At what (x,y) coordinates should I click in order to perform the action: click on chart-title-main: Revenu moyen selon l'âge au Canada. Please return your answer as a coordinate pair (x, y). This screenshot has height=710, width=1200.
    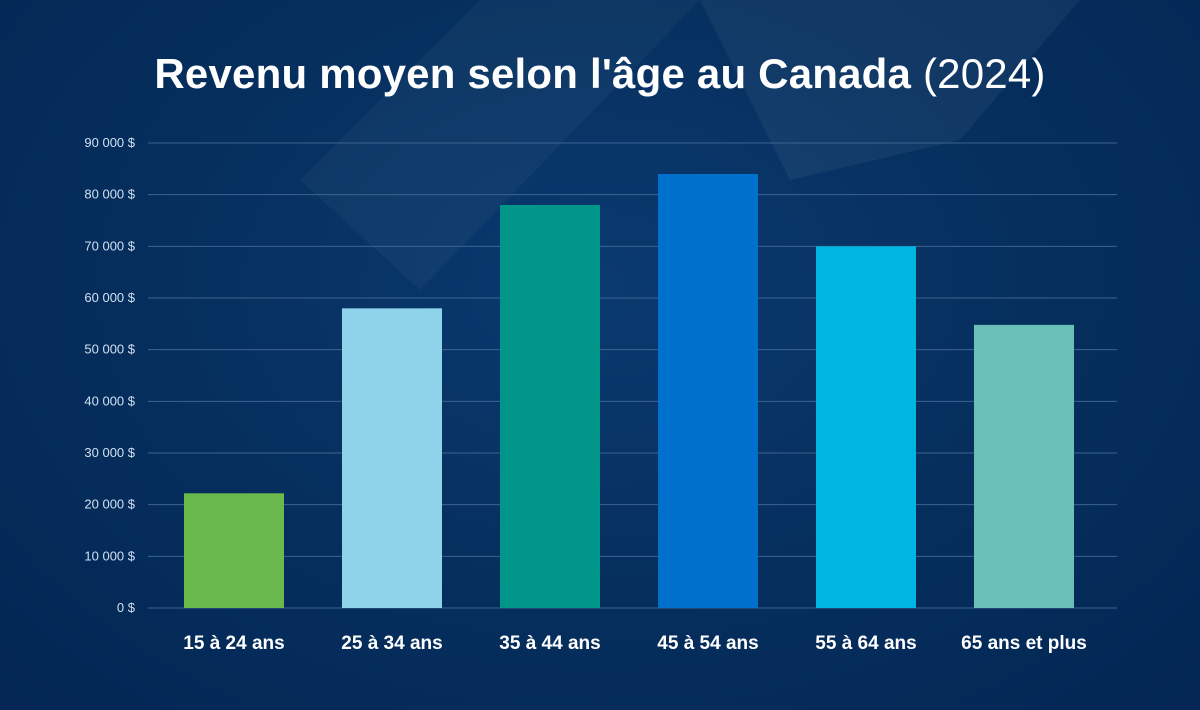
    Looking at the image, I should click on (533, 73).